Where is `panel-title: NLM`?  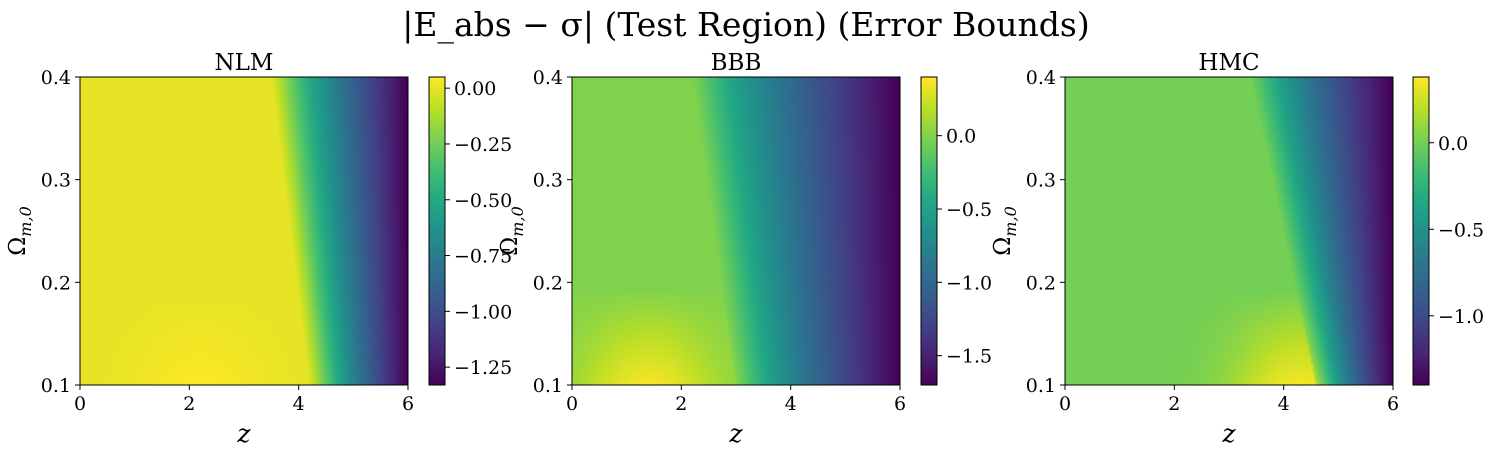
panel-title: NLM is located at coordinates (244, 63).